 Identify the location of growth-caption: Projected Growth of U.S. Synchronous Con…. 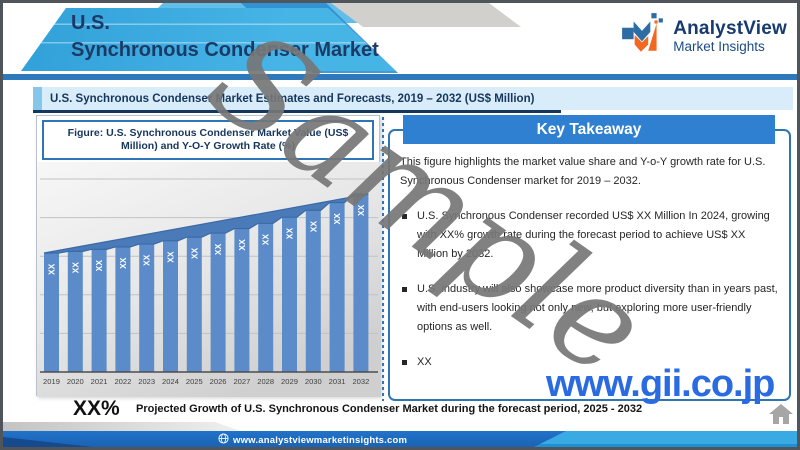
(389, 409).